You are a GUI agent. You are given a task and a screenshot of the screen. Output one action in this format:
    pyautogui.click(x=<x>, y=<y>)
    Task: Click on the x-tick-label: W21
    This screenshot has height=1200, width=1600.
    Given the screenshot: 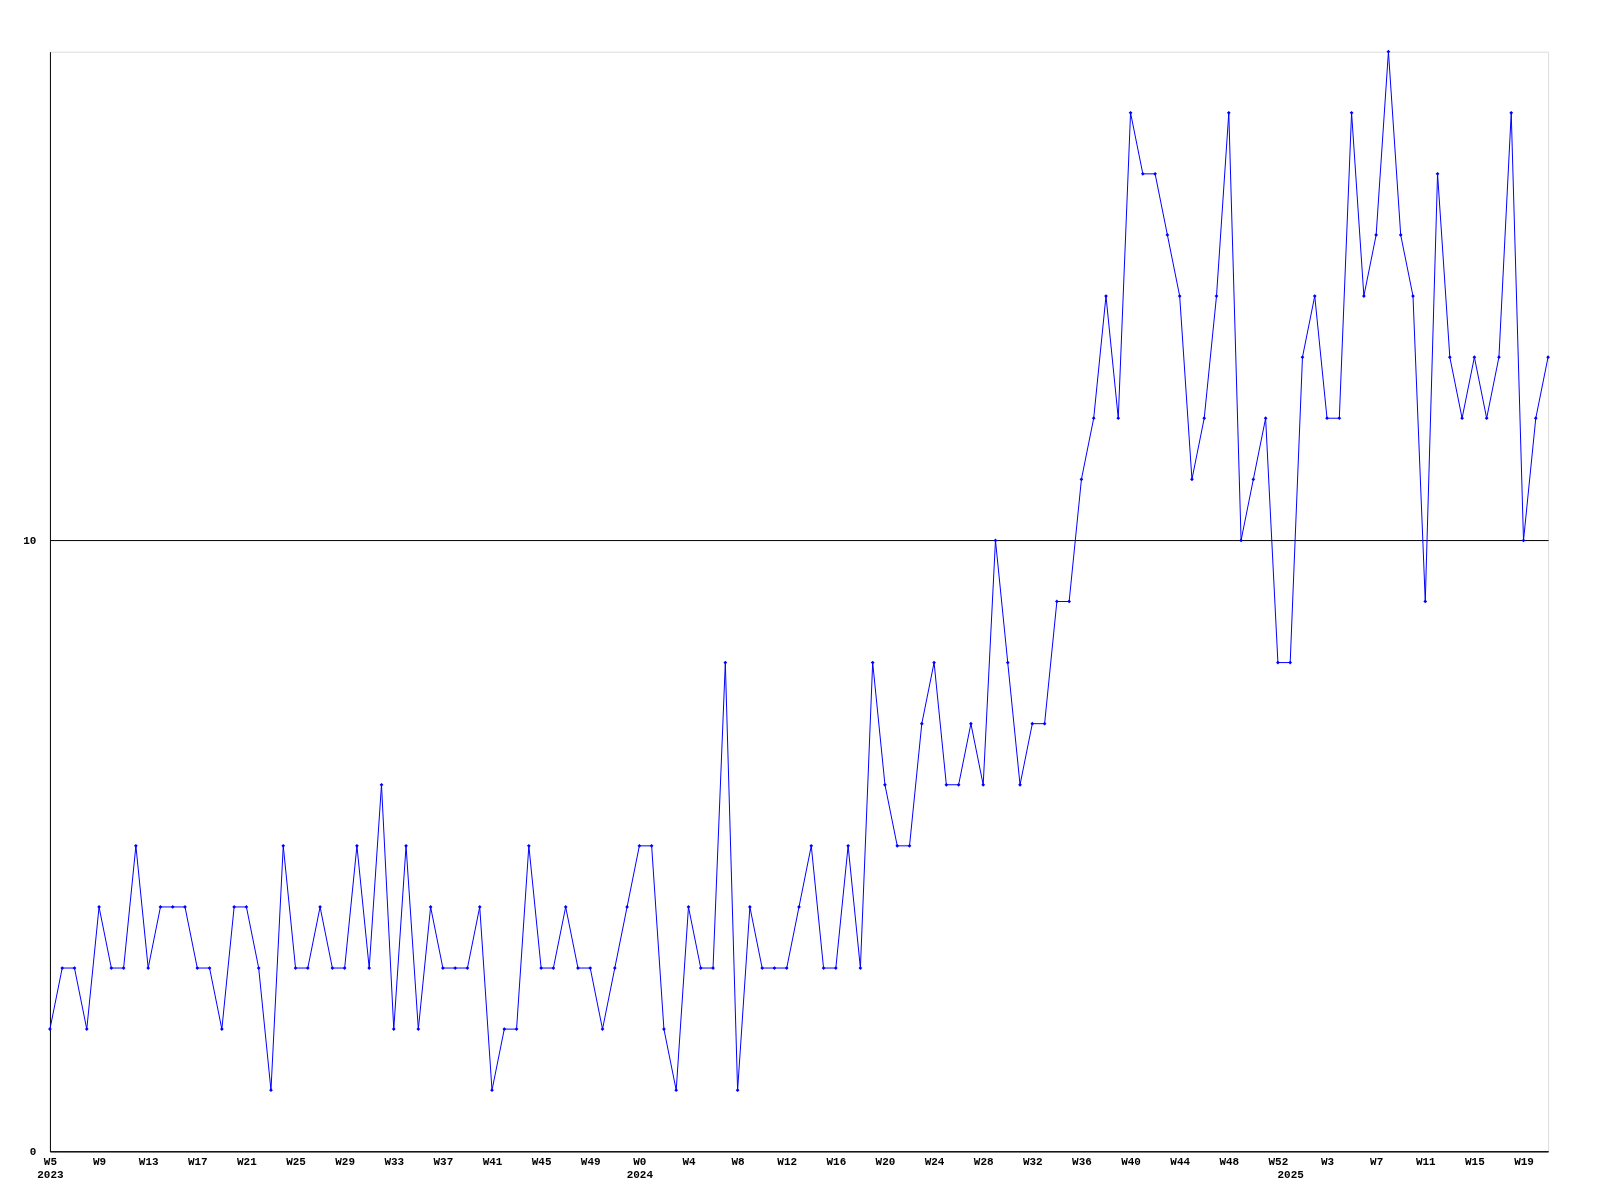 What is the action you would take?
    pyautogui.click(x=247, y=1161)
    